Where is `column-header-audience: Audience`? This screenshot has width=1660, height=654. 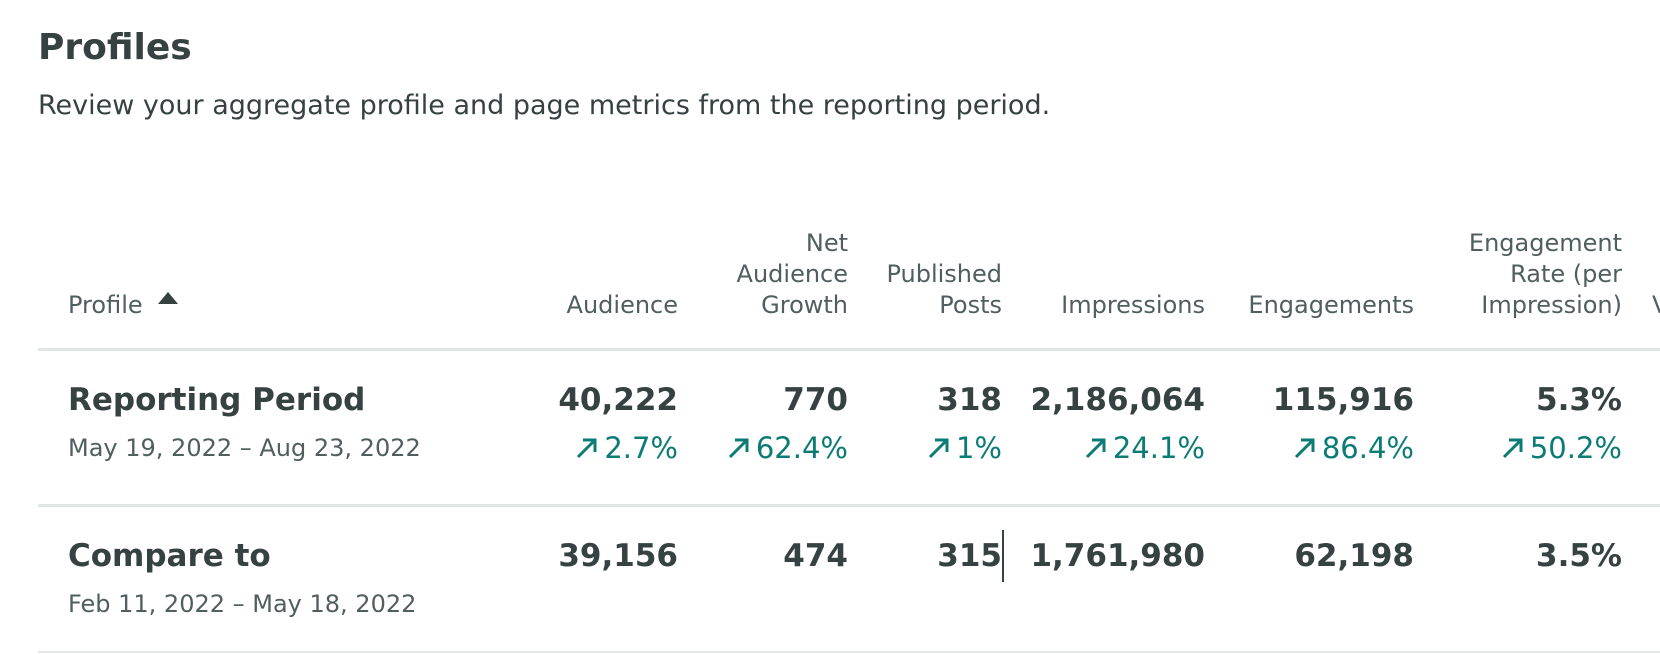
column-header-audience: Audience is located at coordinates (622, 305).